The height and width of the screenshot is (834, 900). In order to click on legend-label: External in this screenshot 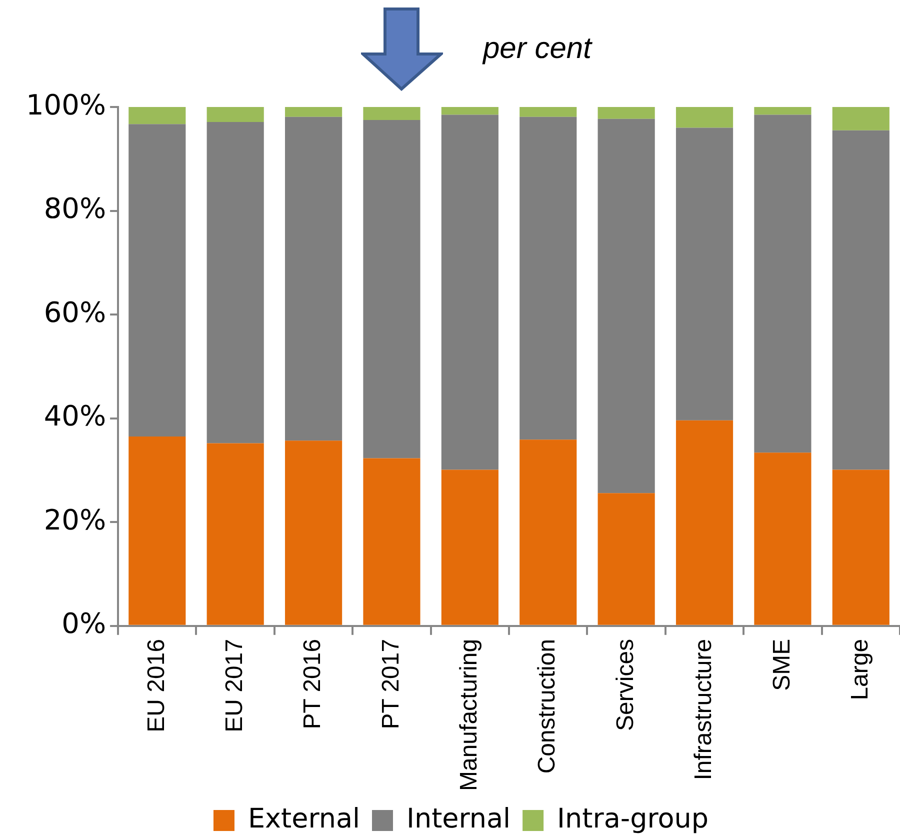, I will do `click(304, 819)`.